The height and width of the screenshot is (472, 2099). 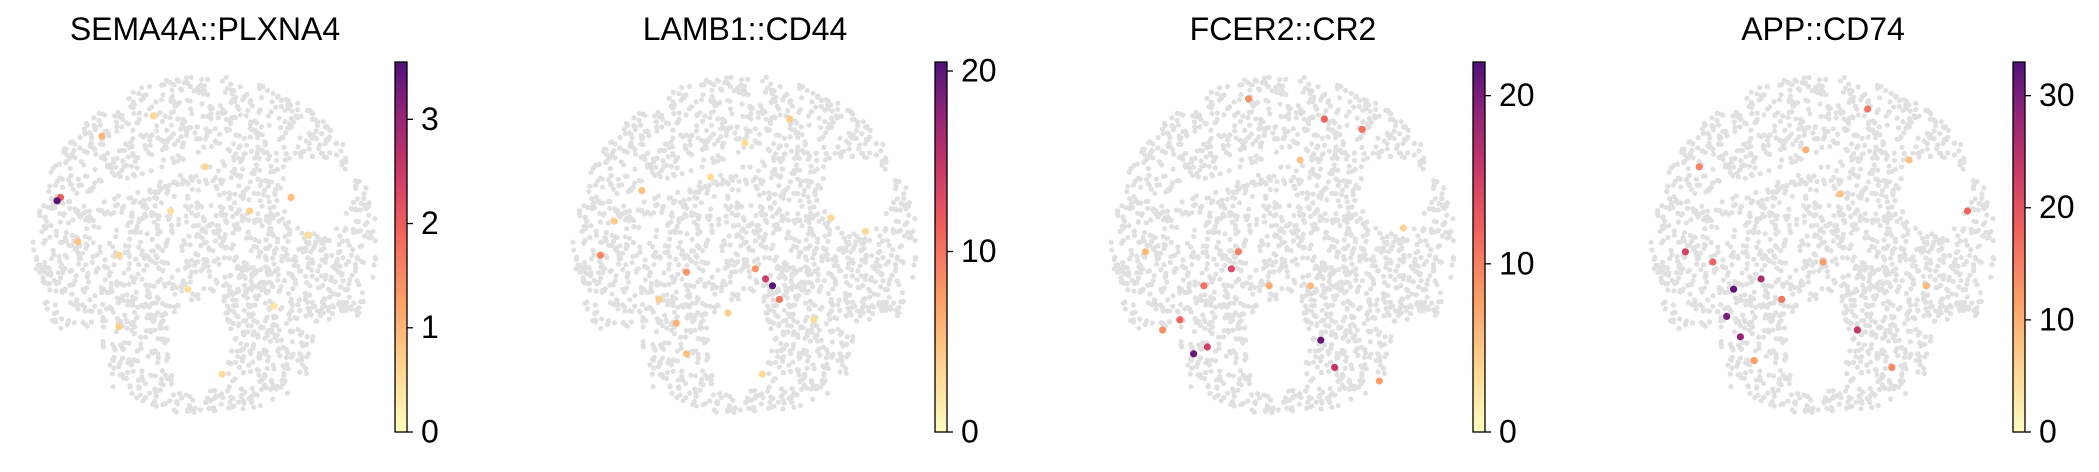 I want to click on colorbar-tick-label: 0, so click(x=970, y=431).